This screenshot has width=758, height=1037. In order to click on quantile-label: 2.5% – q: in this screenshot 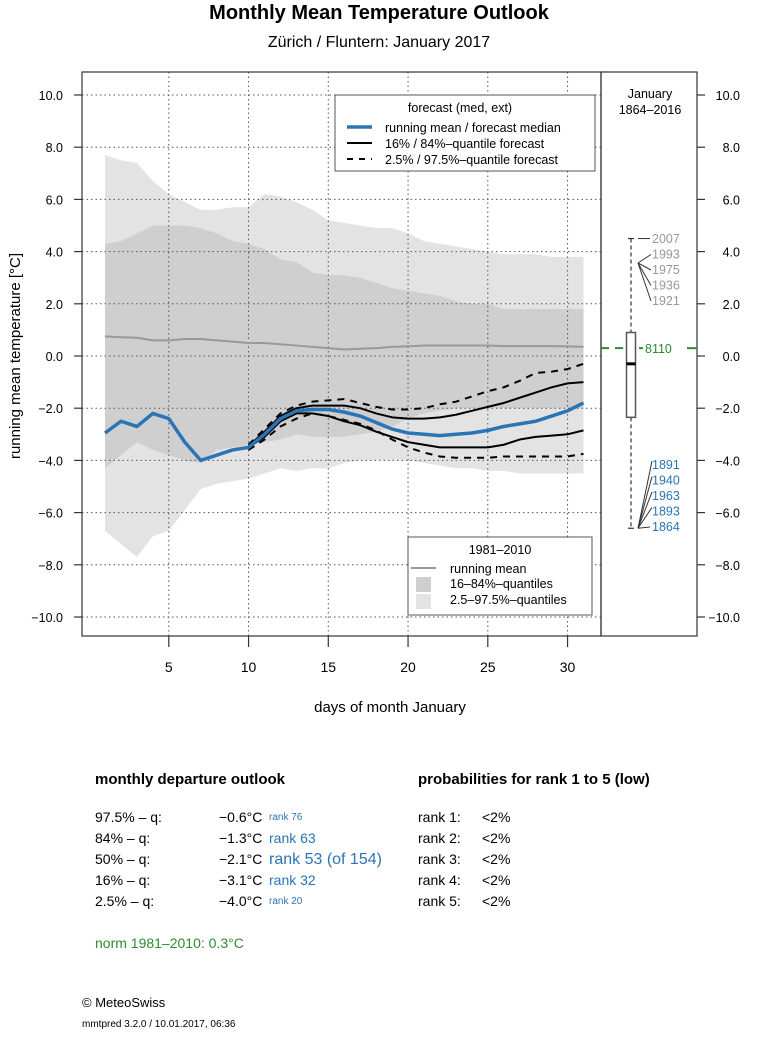, I will do `click(125, 901)`.